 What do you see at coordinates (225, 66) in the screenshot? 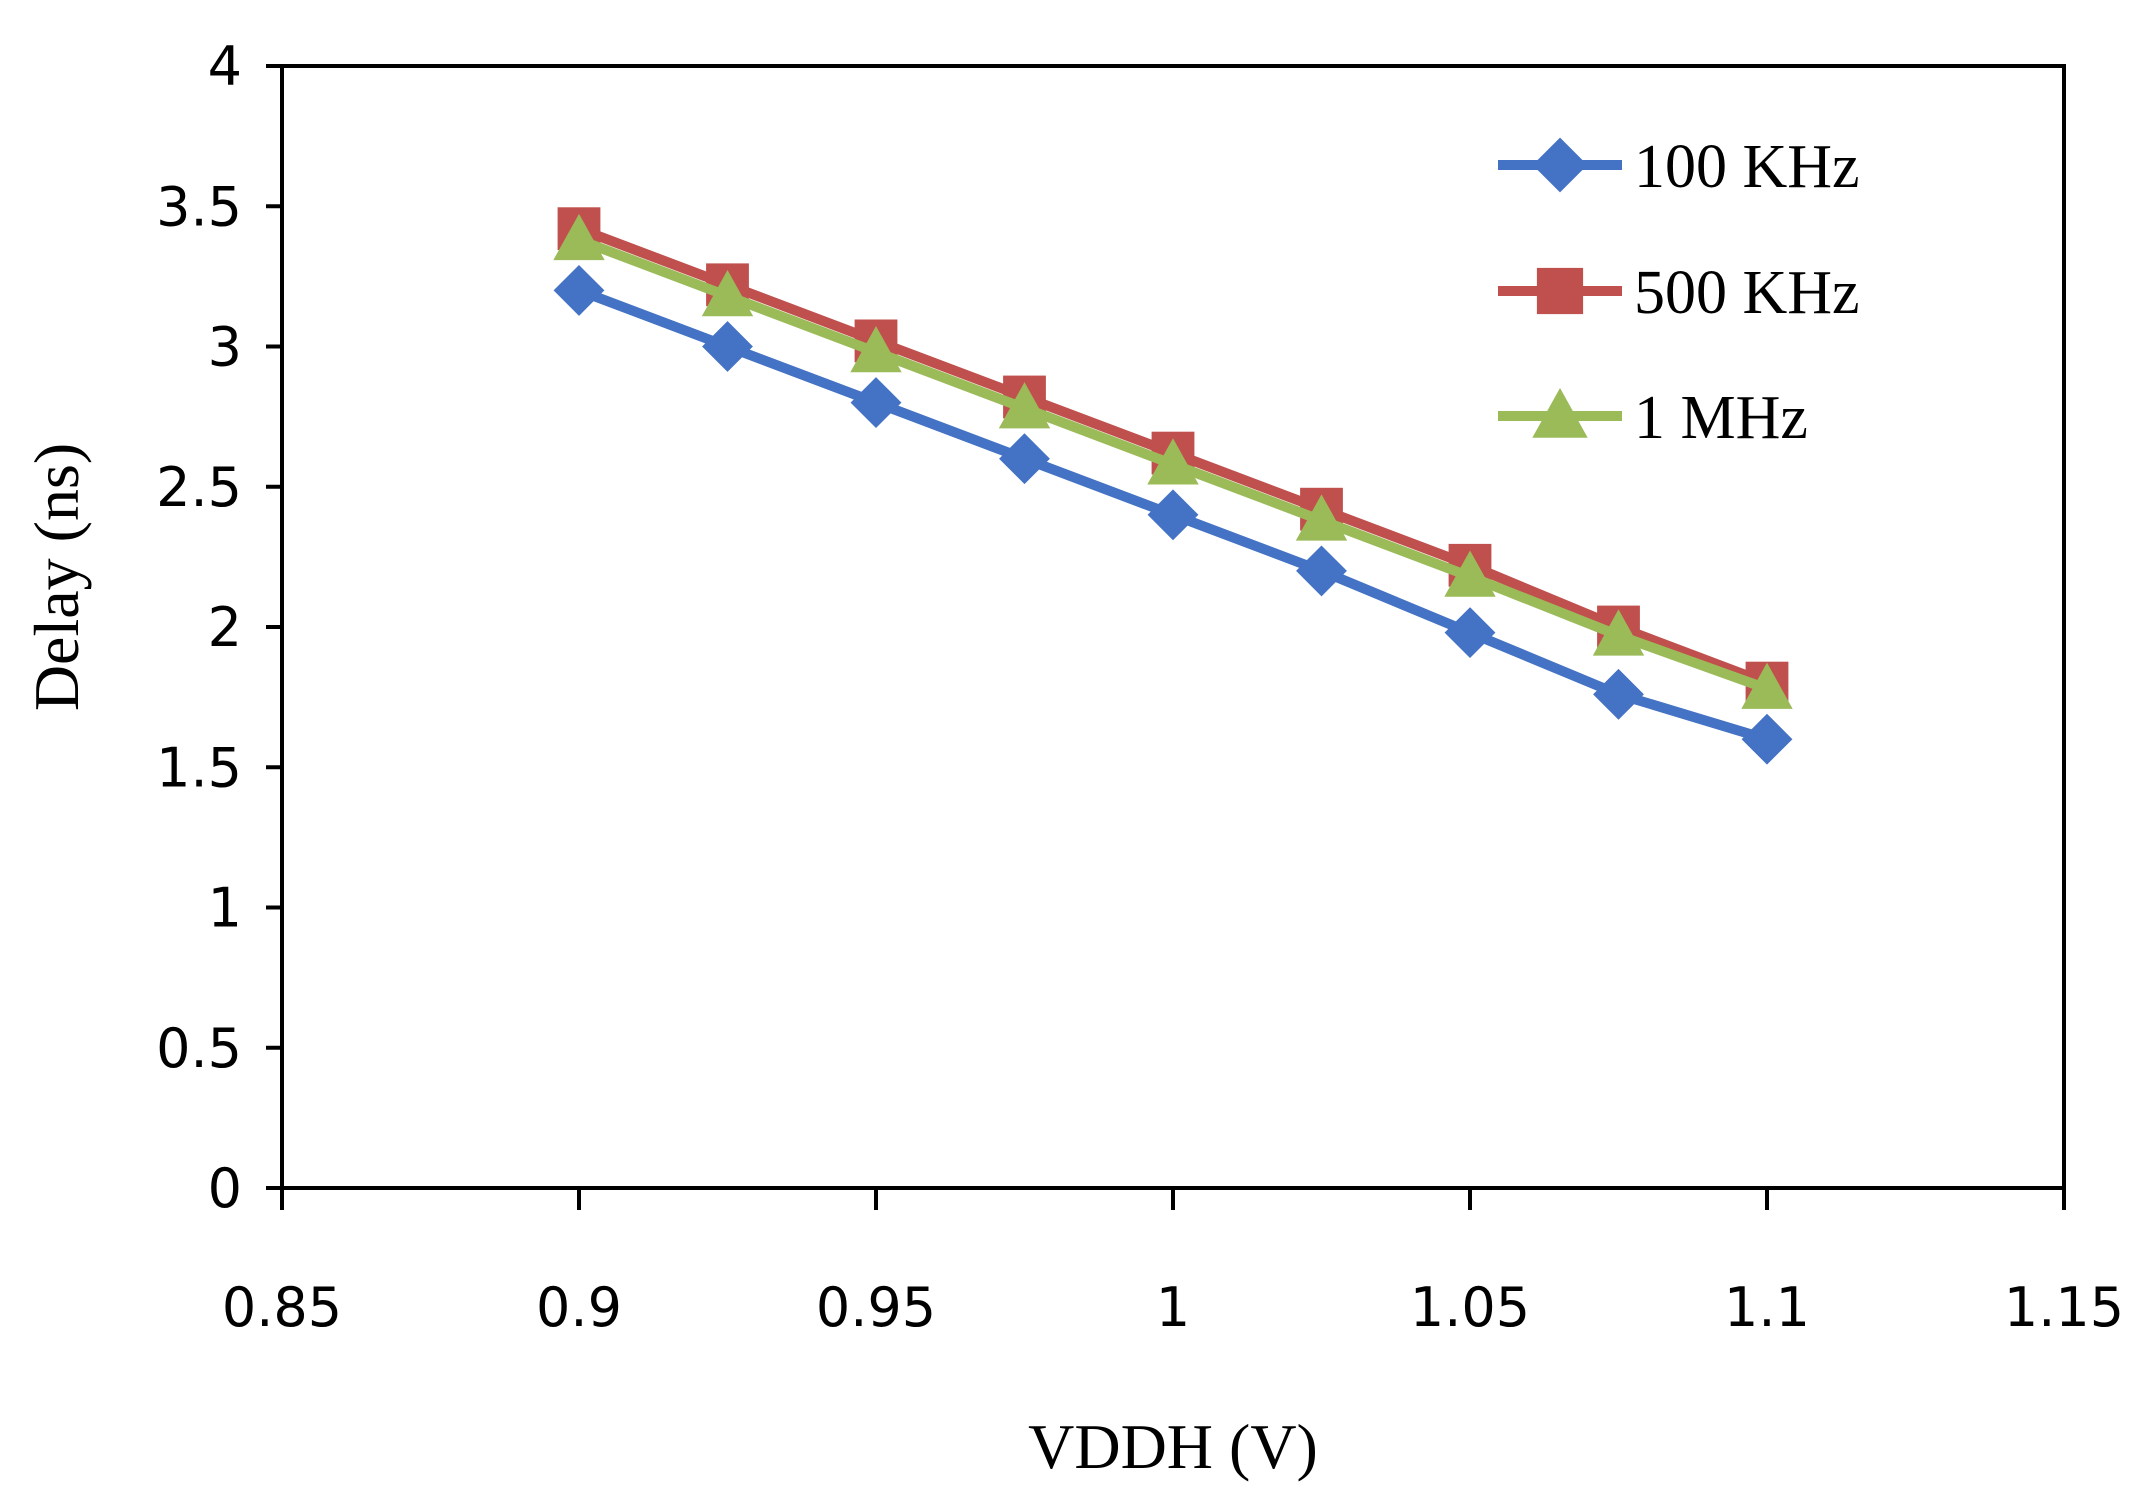
I see `y-tick-label: 4` at bounding box center [225, 66].